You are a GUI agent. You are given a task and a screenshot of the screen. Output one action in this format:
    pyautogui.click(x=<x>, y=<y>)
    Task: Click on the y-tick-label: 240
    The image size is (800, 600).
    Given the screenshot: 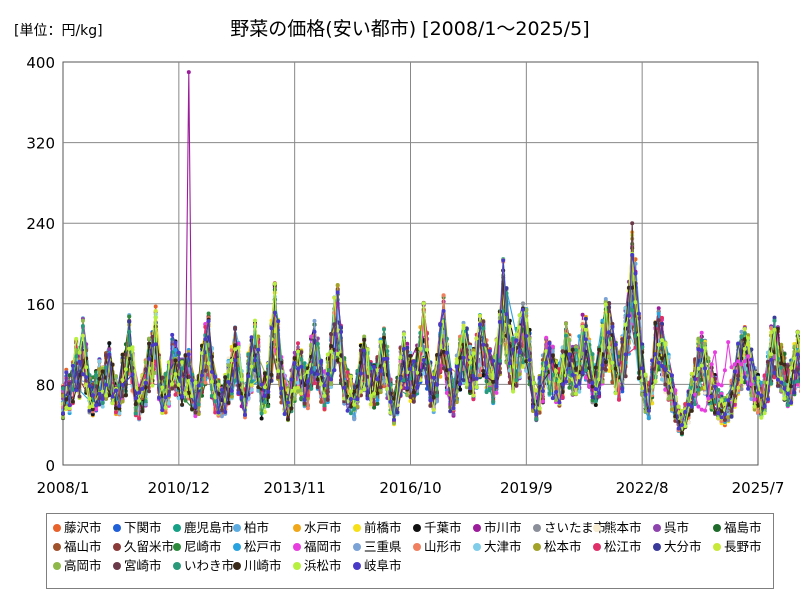 What is the action you would take?
    pyautogui.click(x=40, y=224)
    